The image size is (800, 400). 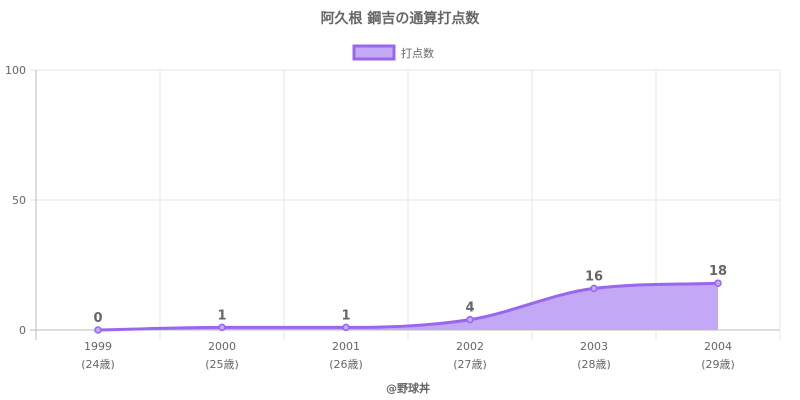 What do you see at coordinates (718, 346) in the screenshot?
I see `x-tick-label: 2004` at bounding box center [718, 346].